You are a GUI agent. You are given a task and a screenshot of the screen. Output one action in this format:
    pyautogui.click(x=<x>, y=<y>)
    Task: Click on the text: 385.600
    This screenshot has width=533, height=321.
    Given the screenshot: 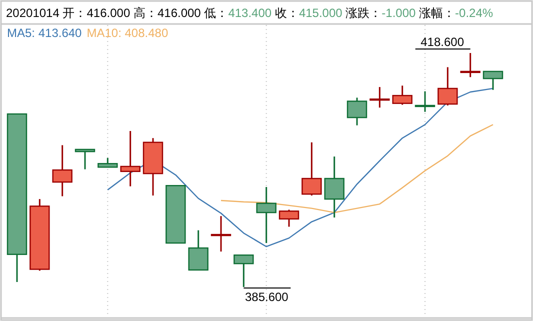 What is the action you would take?
    pyautogui.click(x=266, y=297)
    